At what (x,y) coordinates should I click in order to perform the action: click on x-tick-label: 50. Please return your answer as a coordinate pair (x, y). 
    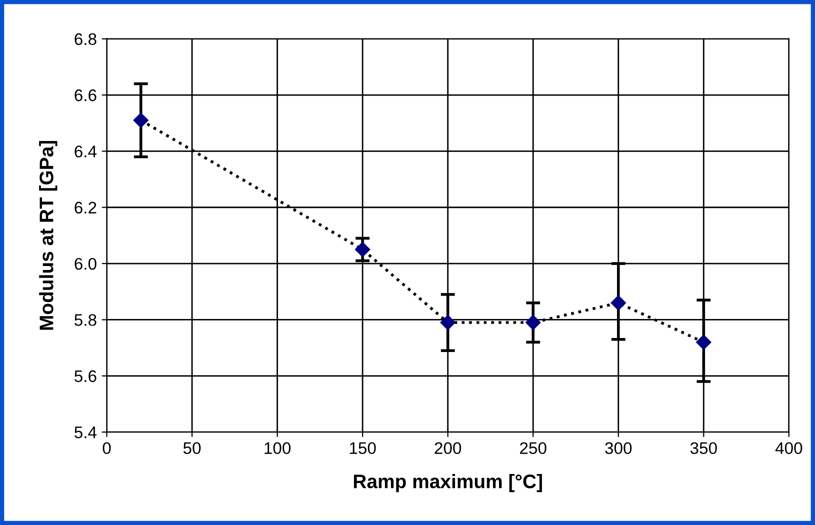
    Looking at the image, I should click on (192, 448).